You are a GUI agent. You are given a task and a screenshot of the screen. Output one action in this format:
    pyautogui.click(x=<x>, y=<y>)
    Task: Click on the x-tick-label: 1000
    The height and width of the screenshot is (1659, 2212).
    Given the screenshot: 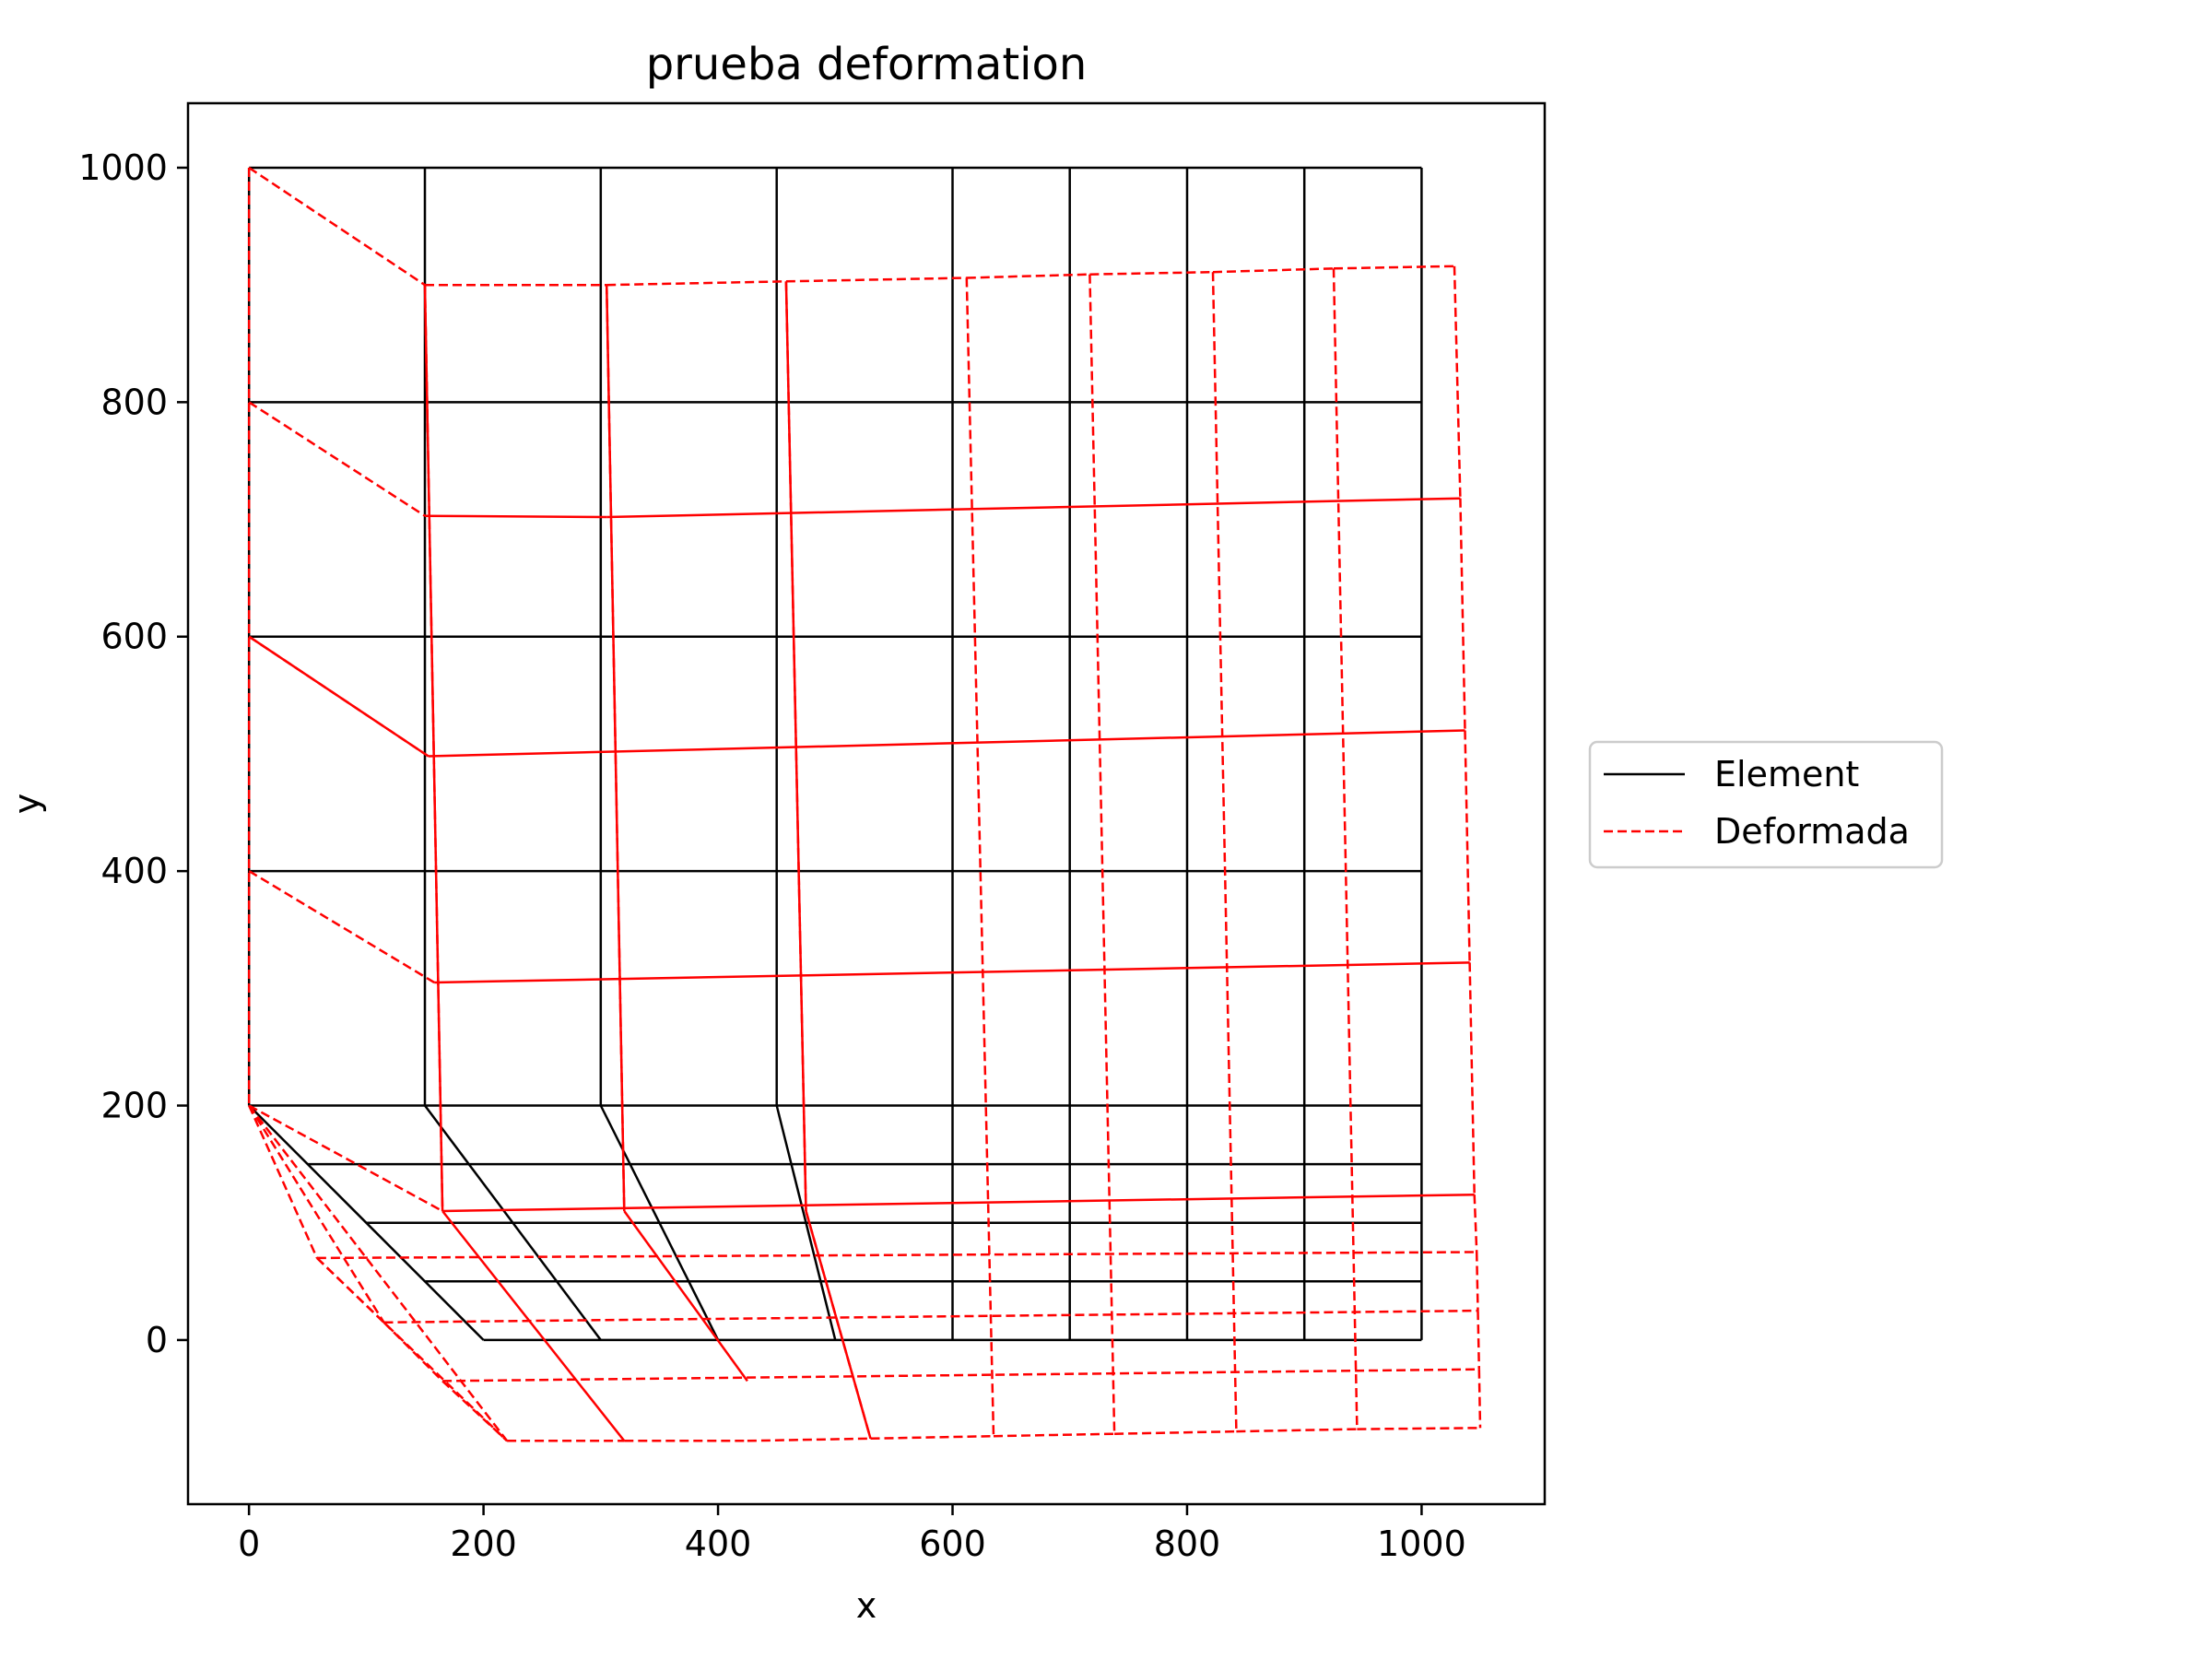 What is the action you would take?
    pyautogui.click(x=1421, y=1544)
    